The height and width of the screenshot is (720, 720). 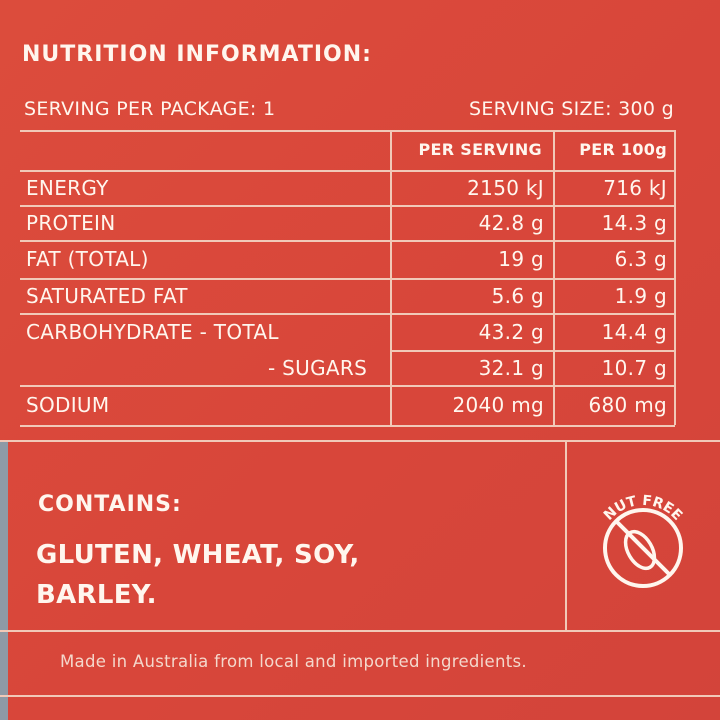 I want to click on nutrient-name: PROTEIN, so click(x=71, y=222).